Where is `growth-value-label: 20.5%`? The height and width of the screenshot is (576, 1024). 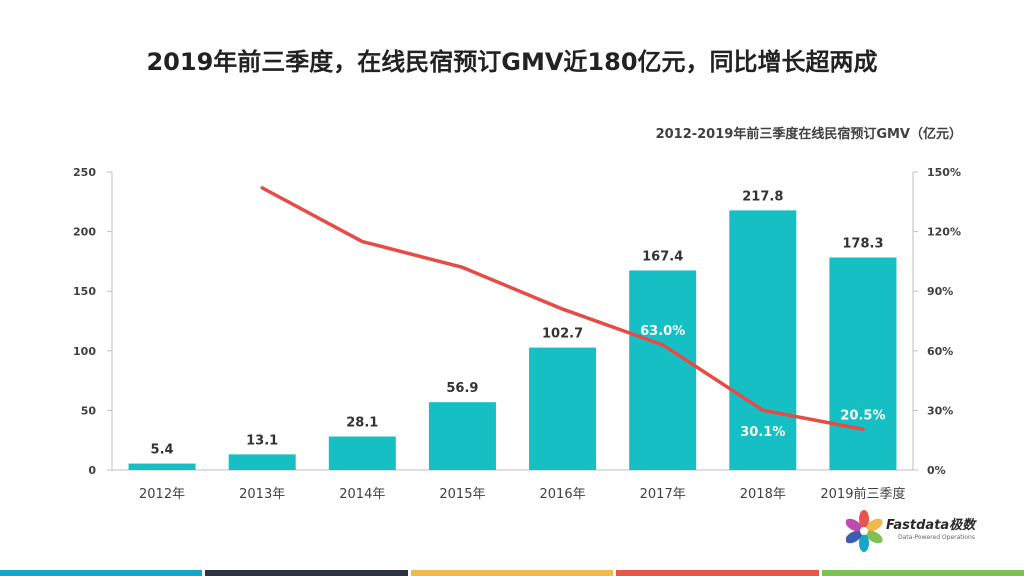
growth-value-label: 20.5% is located at coordinates (862, 415).